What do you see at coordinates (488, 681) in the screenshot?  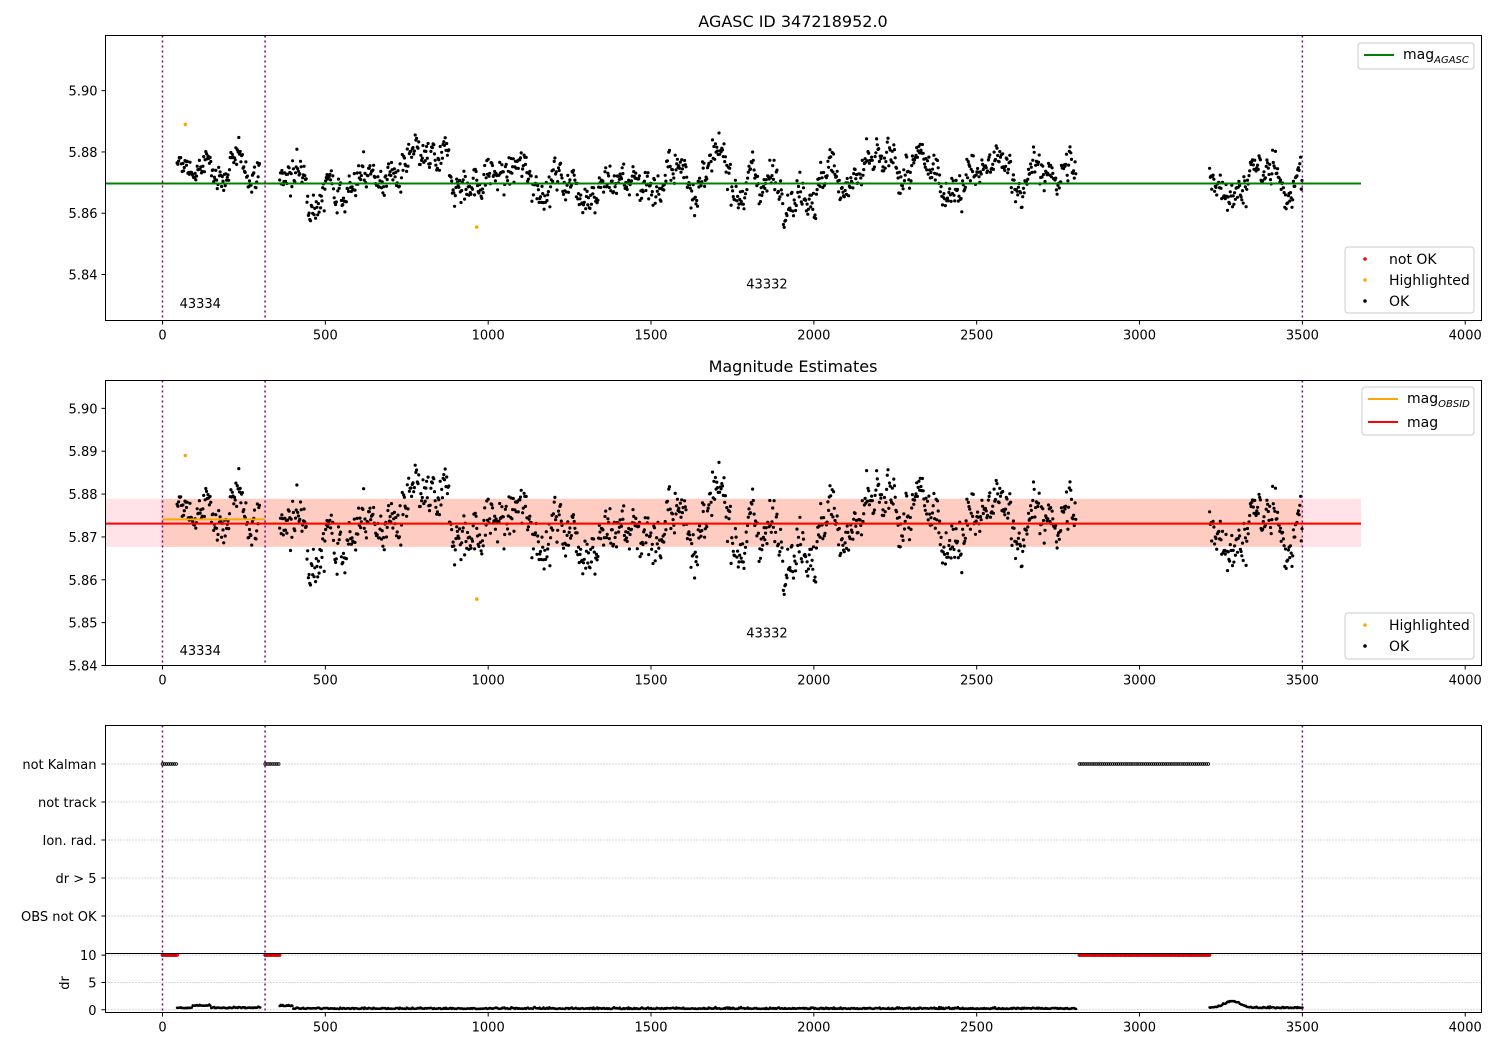 I see `magnitude-xtick-label: 1000` at bounding box center [488, 681].